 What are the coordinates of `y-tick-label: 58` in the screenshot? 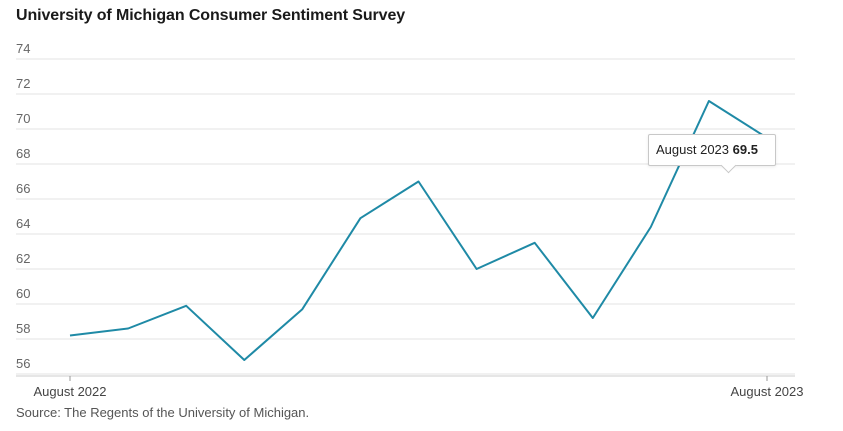 It's located at (23, 328).